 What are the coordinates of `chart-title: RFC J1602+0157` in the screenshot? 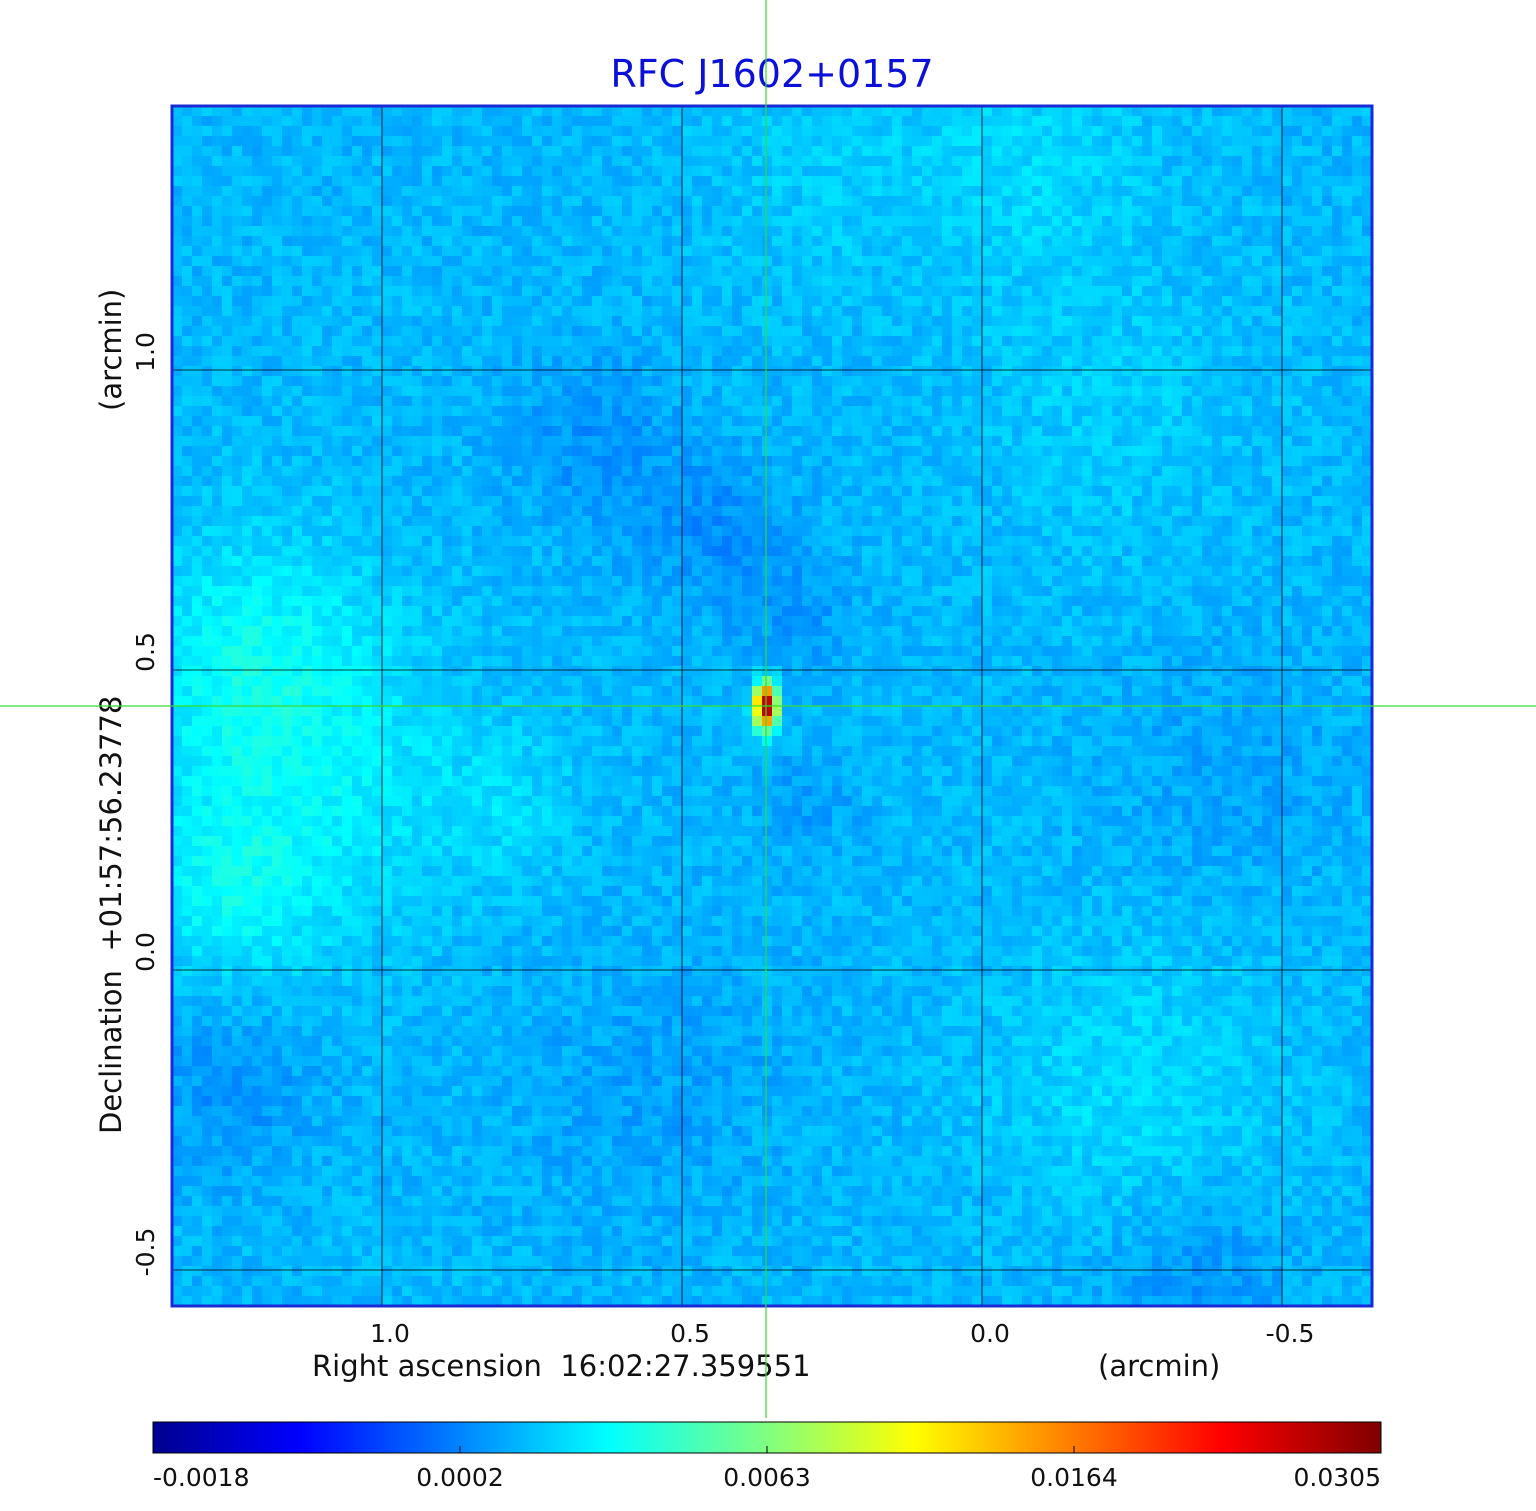 It's located at (771, 74).